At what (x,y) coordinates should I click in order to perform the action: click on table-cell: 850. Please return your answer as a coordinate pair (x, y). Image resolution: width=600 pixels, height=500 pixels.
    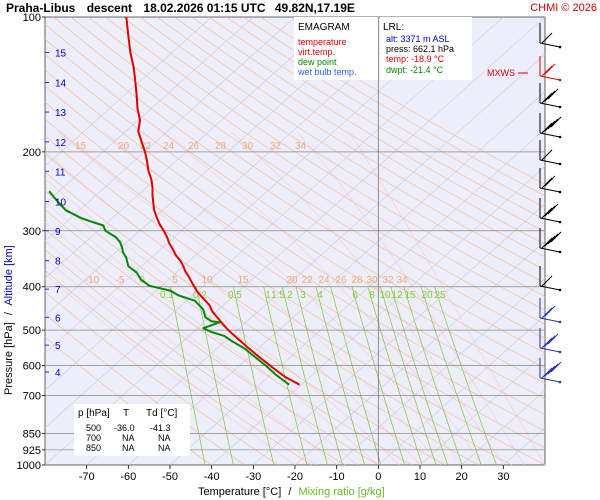
    Looking at the image, I should click on (93, 448).